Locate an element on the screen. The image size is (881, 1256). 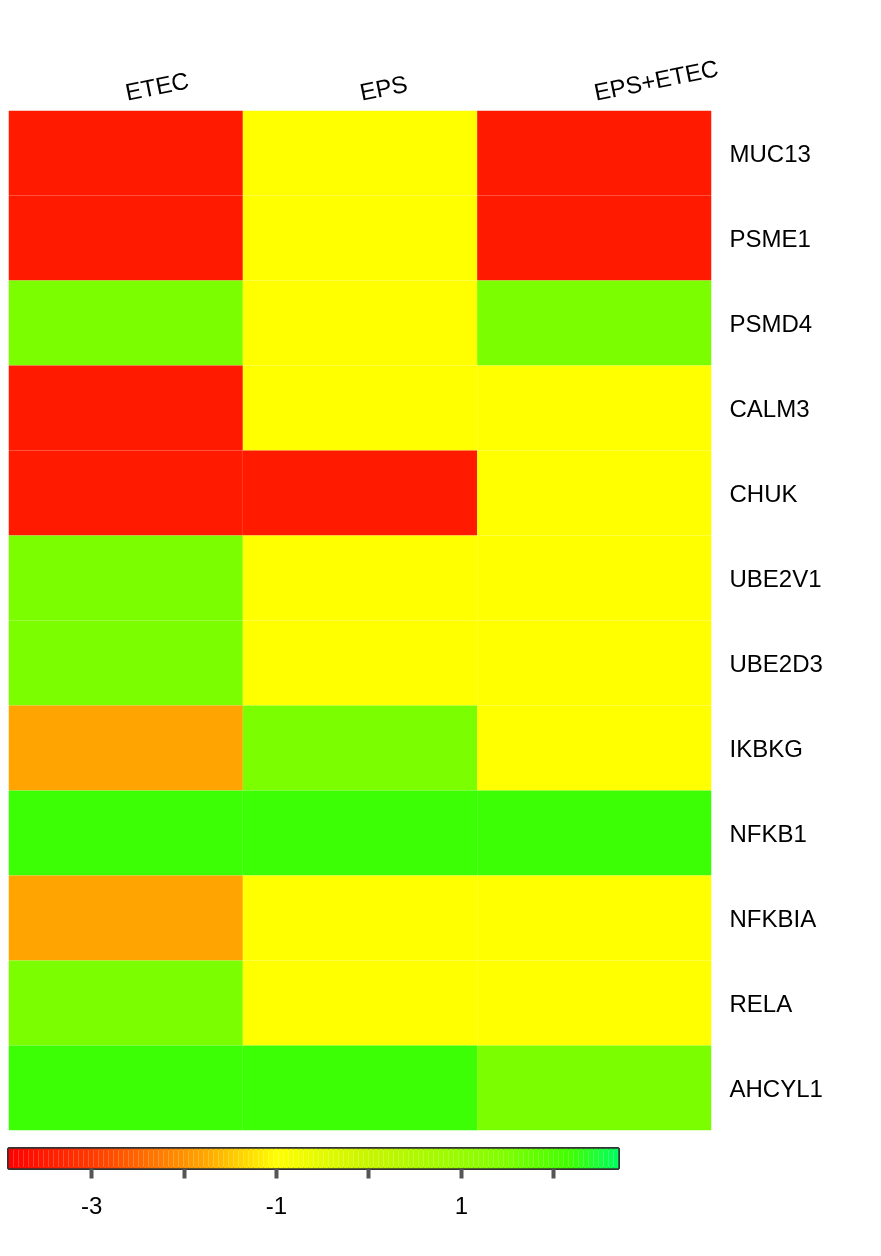
y-tick-label: NFKB1 is located at coordinates (768, 833).